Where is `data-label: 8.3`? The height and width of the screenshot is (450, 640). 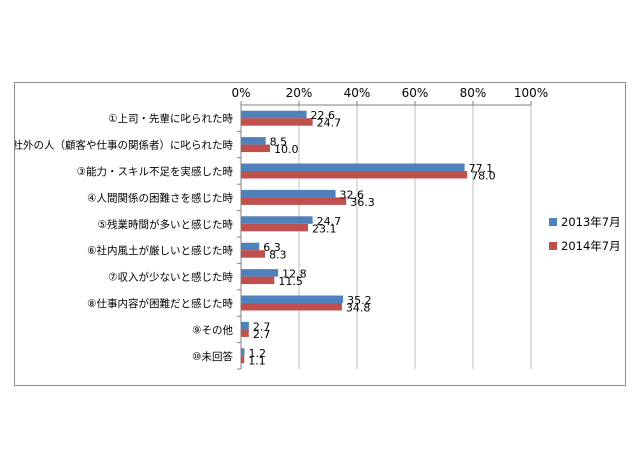 data-label: 8.3 is located at coordinates (278, 255).